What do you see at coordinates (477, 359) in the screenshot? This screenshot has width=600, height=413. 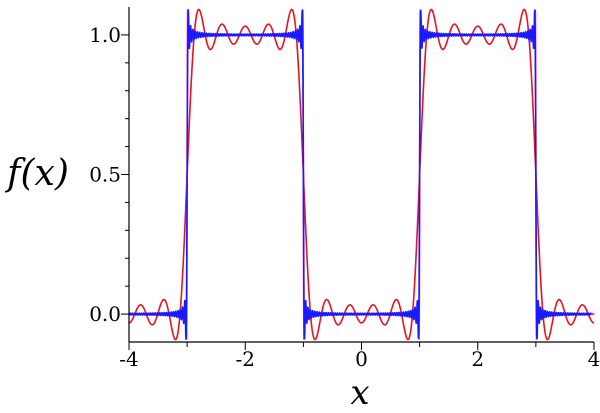 I see `x-tick-label: 2` at bounding box center [477, 359].